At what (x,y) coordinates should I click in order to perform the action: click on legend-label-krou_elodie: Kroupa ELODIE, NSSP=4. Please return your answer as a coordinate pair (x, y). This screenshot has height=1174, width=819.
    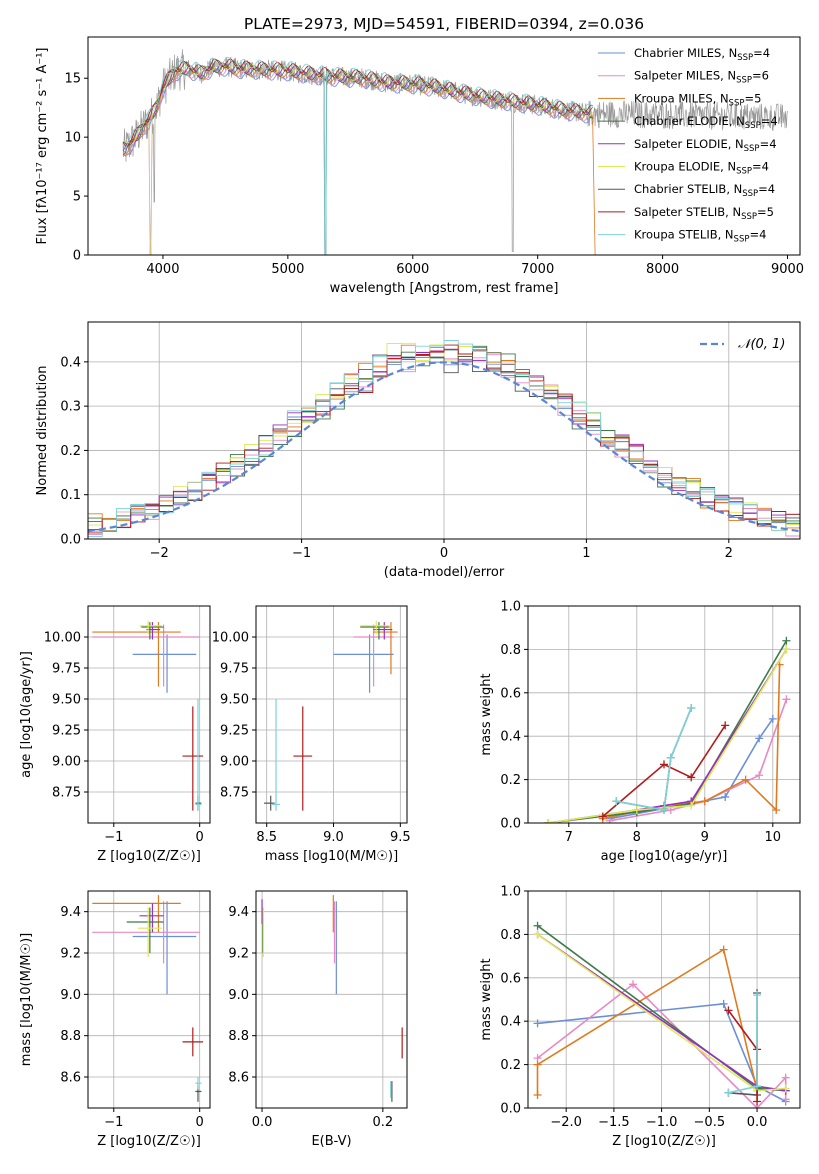
    Looking at the image, I should click on (701, 168).